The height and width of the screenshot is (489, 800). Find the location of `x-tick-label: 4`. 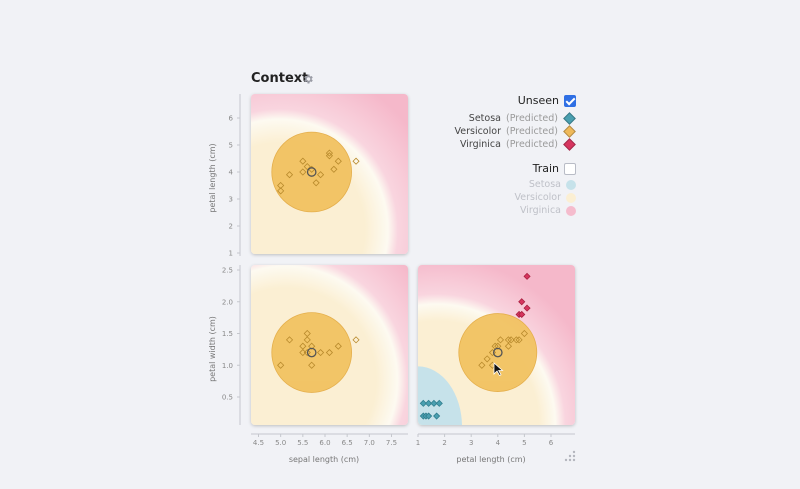

x-tick-label: 4 is located at coordinates (498, 443).